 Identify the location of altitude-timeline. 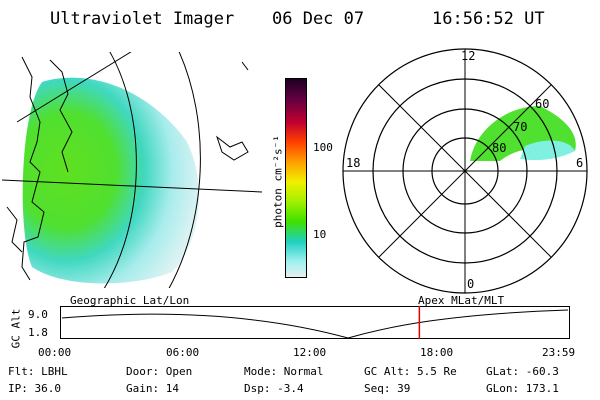
(315, 322).